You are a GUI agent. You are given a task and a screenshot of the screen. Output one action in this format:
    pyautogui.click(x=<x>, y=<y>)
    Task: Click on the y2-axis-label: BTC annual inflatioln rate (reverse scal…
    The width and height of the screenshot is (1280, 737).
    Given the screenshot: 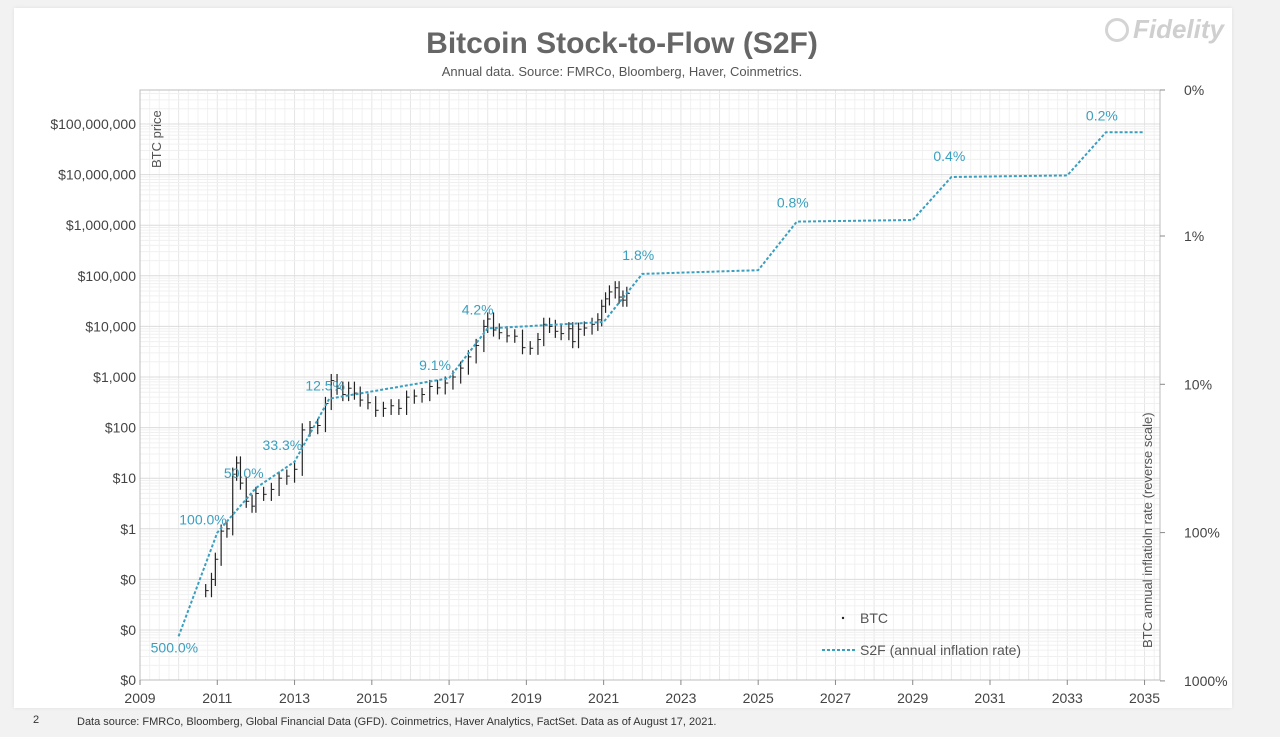 What is the action you would take?
    pyautogui.click(x=1147, y=530)
    